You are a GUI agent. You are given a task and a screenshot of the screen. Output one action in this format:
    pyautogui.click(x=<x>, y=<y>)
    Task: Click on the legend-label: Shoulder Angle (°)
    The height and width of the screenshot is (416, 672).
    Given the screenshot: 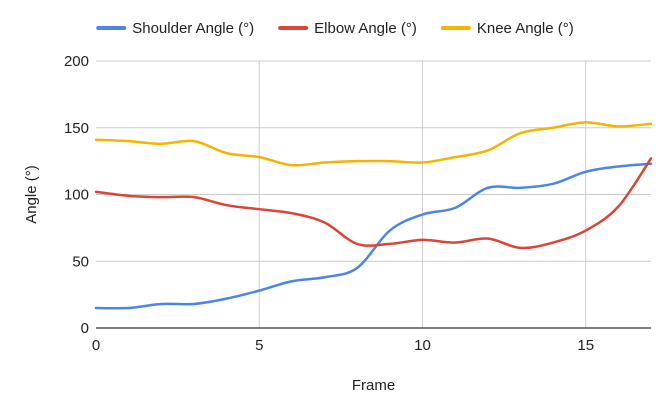 What is the action you would take?
    pyautogui.click(x=193, y=28)
    